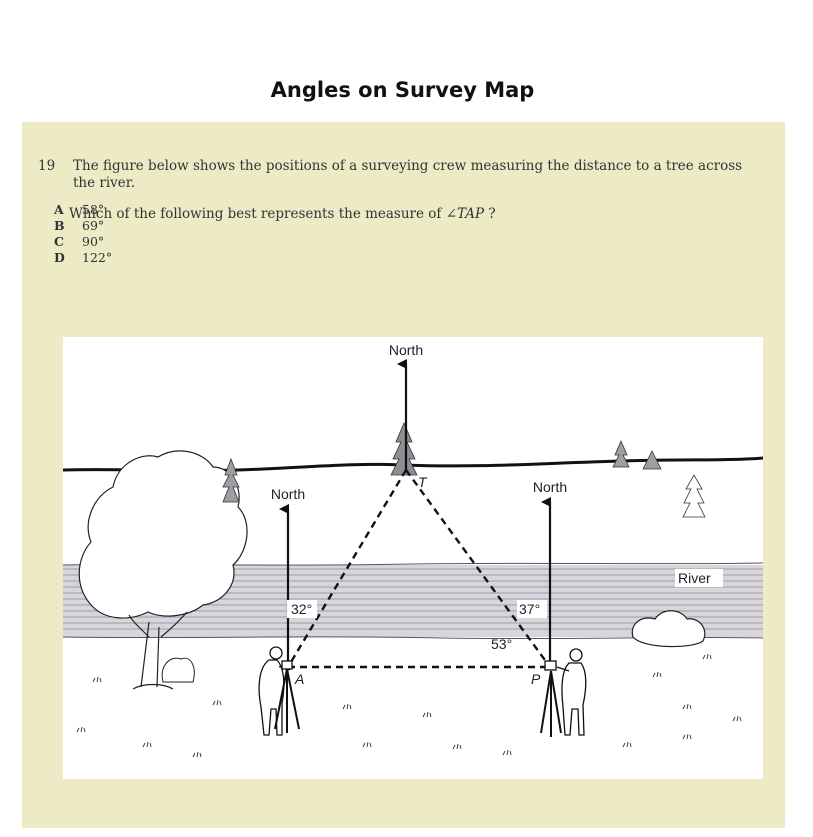 The height and width of the screenshot is (837, 813). I want to click on choice-d: D 122°, so click(83, 258).